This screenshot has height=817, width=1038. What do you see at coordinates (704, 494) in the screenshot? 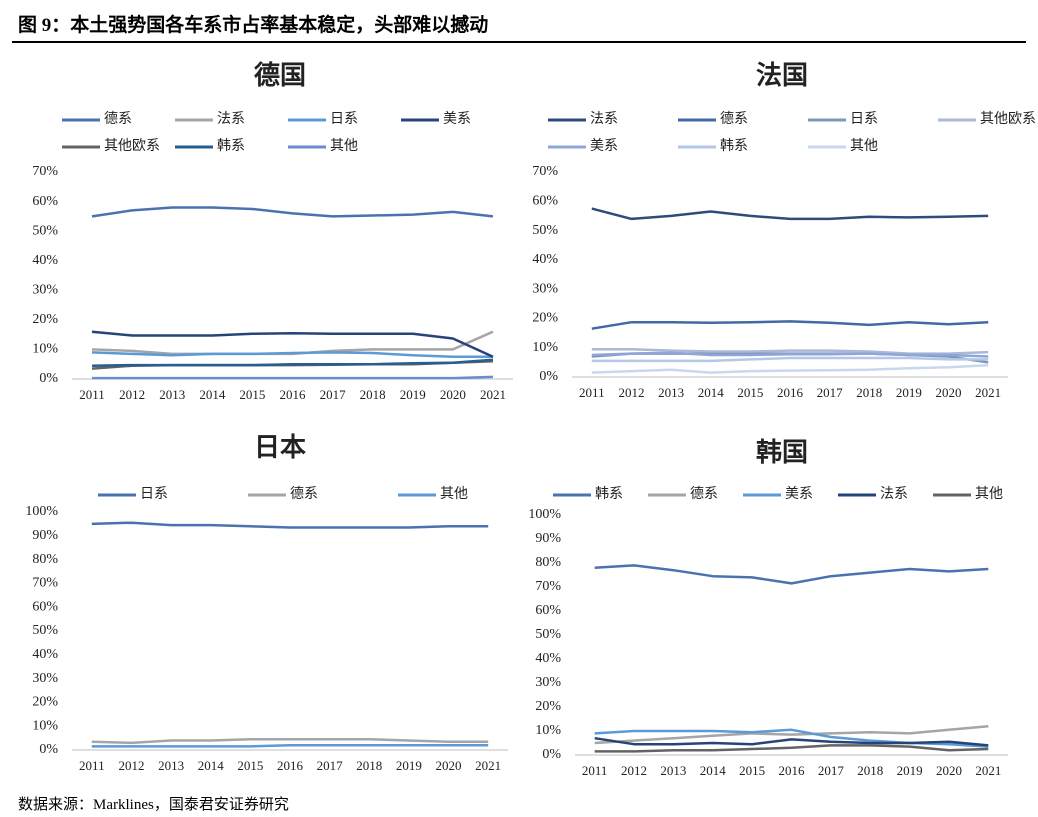
I see `legend-label: 德系` at bounding box center [704, 494].